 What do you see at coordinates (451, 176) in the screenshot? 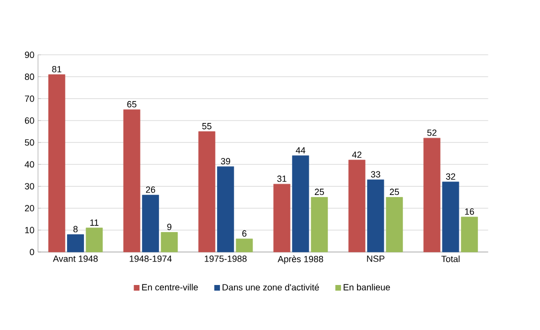
I see `data-label: 32` at bounding box center [451, 176].